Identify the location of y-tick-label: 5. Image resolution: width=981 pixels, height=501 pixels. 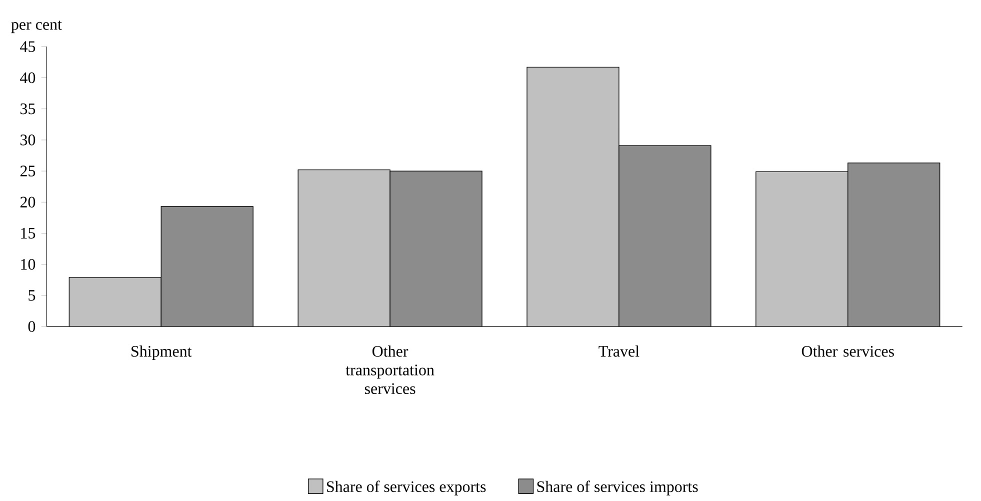
(32, 295).